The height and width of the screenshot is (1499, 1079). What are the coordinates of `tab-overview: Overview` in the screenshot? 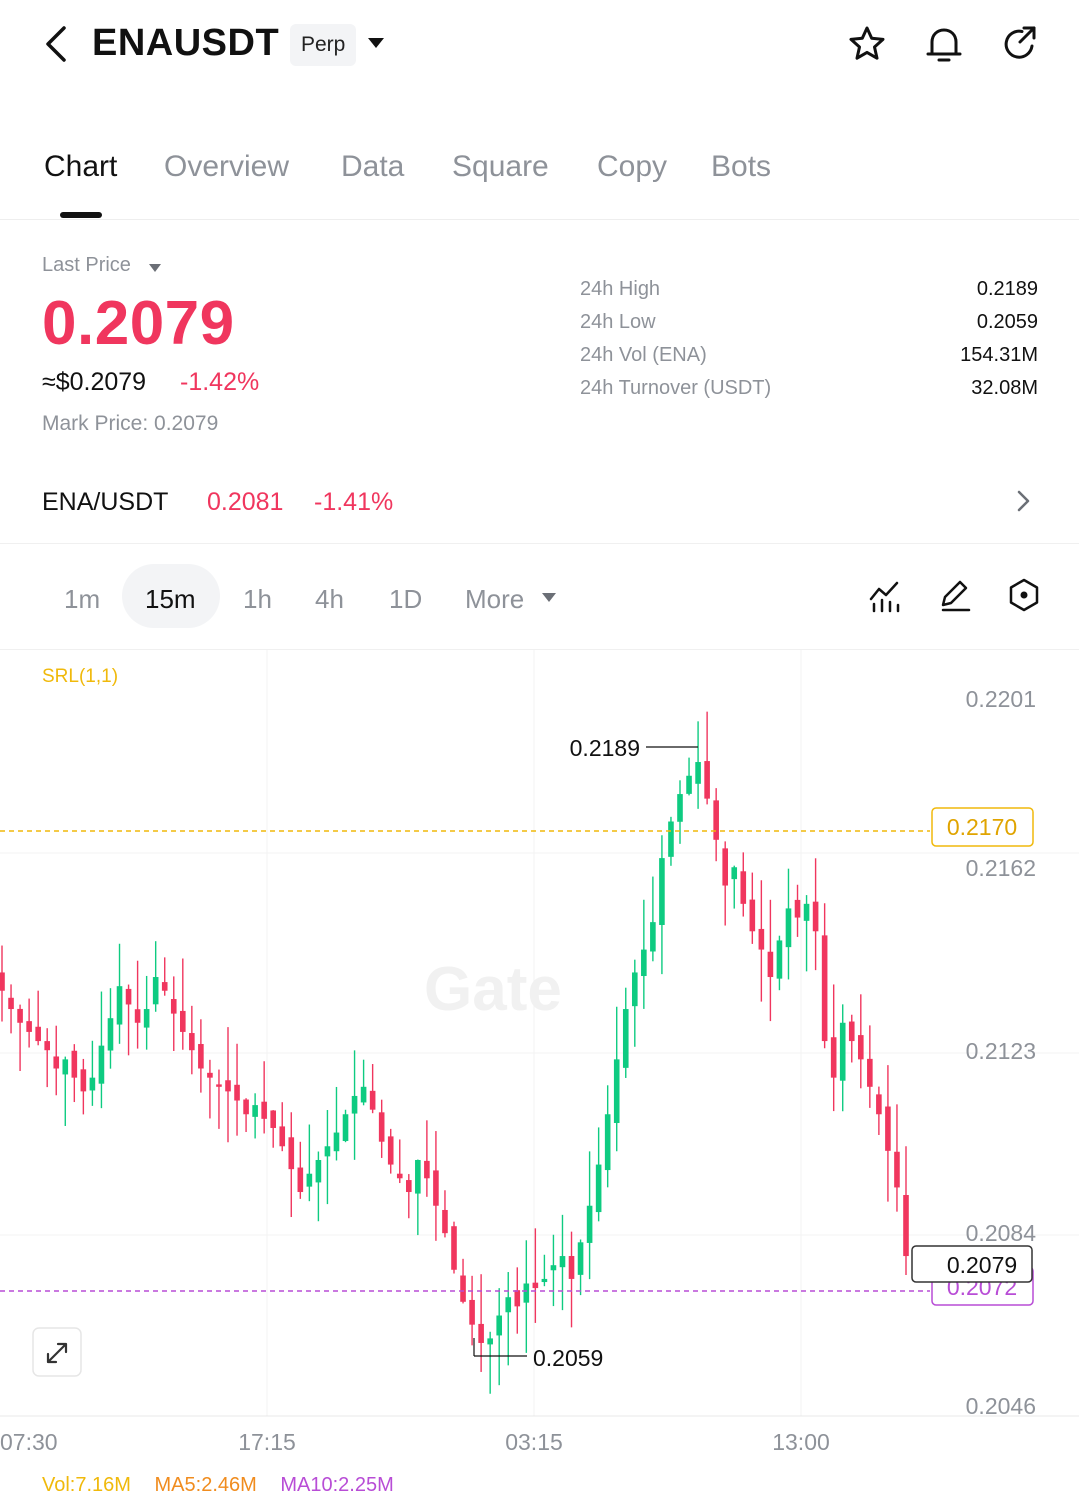 It's located at (227, 166).